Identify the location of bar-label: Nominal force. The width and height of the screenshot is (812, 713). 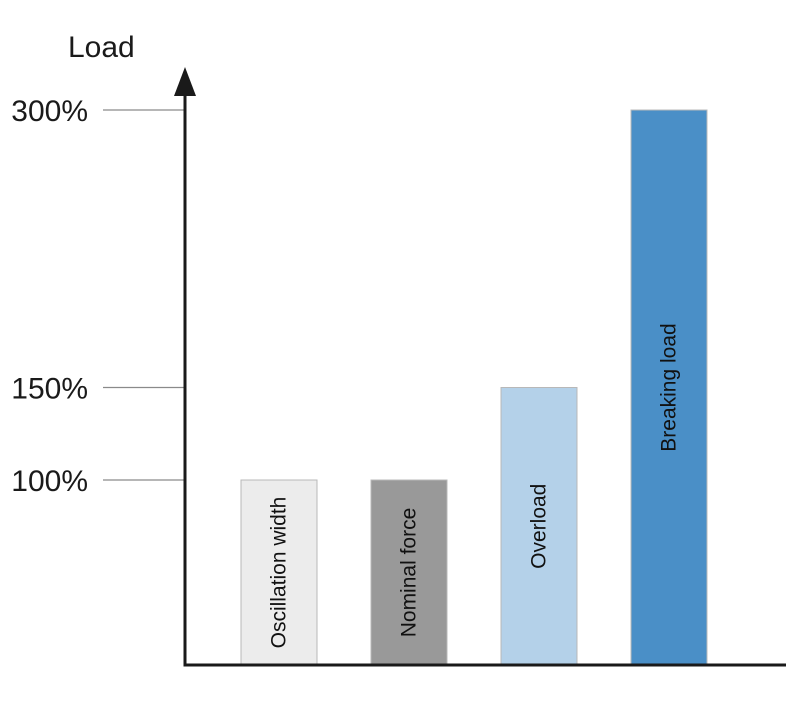
(409, 573).